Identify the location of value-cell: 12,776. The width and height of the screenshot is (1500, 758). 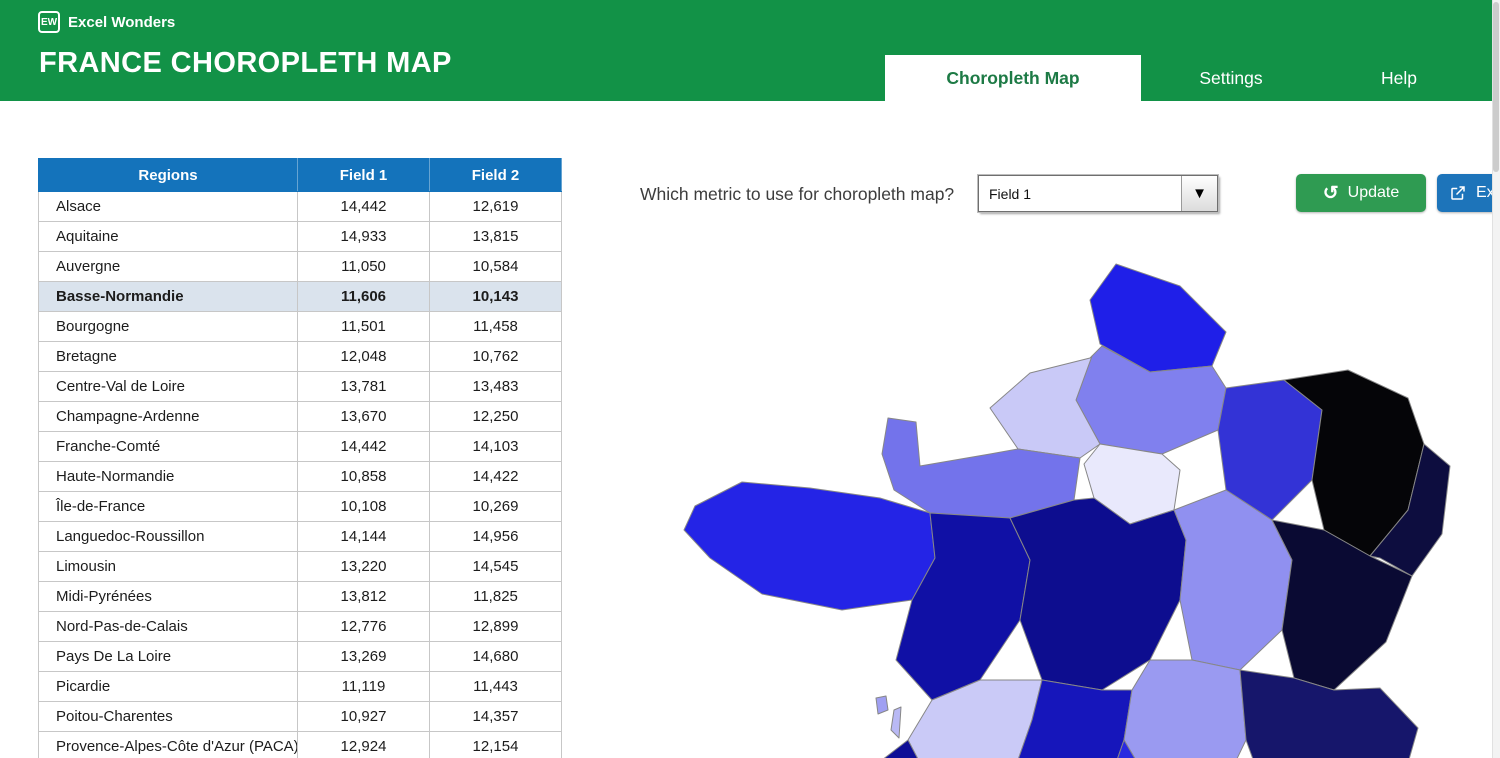
(363, 626).